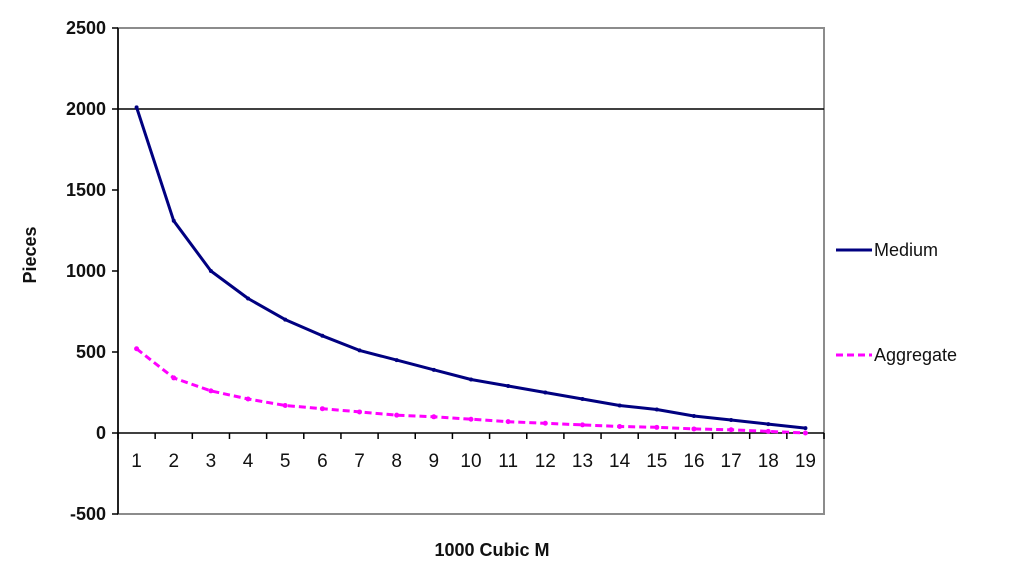 This screenshot has width=1024, height=577. I want to click on x-tick-label: 8, so click(396, 461).